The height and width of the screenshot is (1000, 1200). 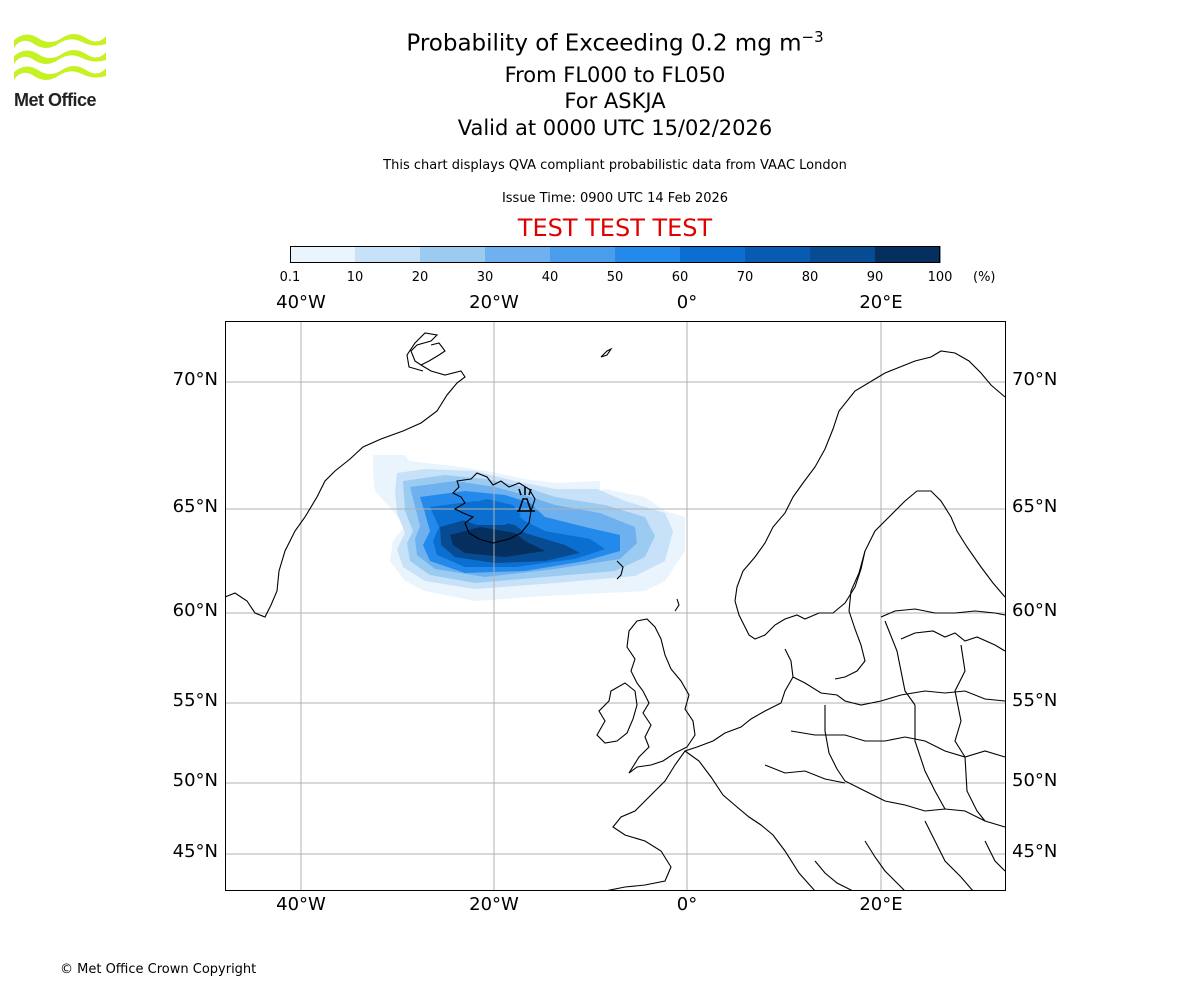 What do you see at coordinates (158, 969) in the screenshot?
I see `copyright-notice: © Met Office Crown Copyright` at bounding box center [158, 969].